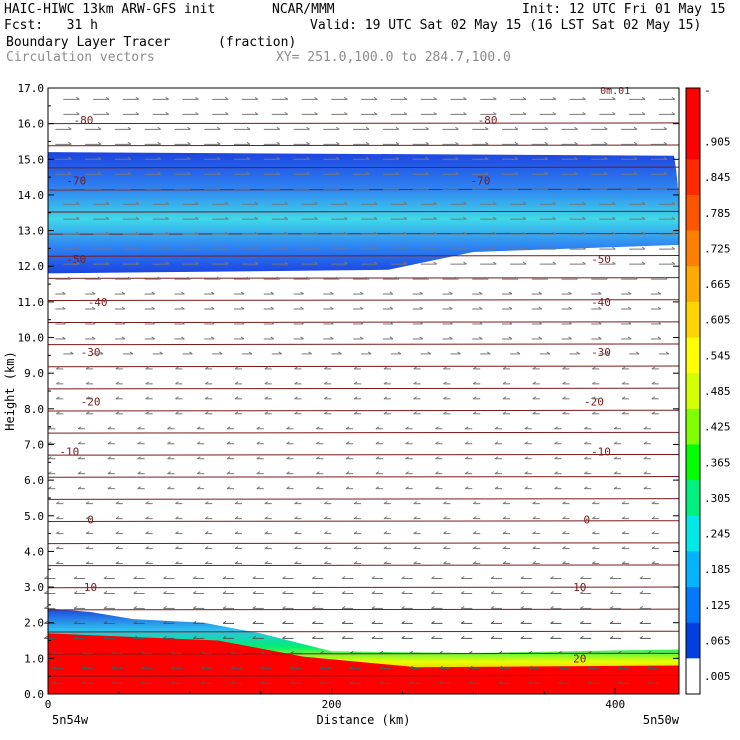 This screenshot has height=740, width=740. Describe the element at coordinates (332, 704) in the screenshot. I see `x-tick-label: 200` at that location.